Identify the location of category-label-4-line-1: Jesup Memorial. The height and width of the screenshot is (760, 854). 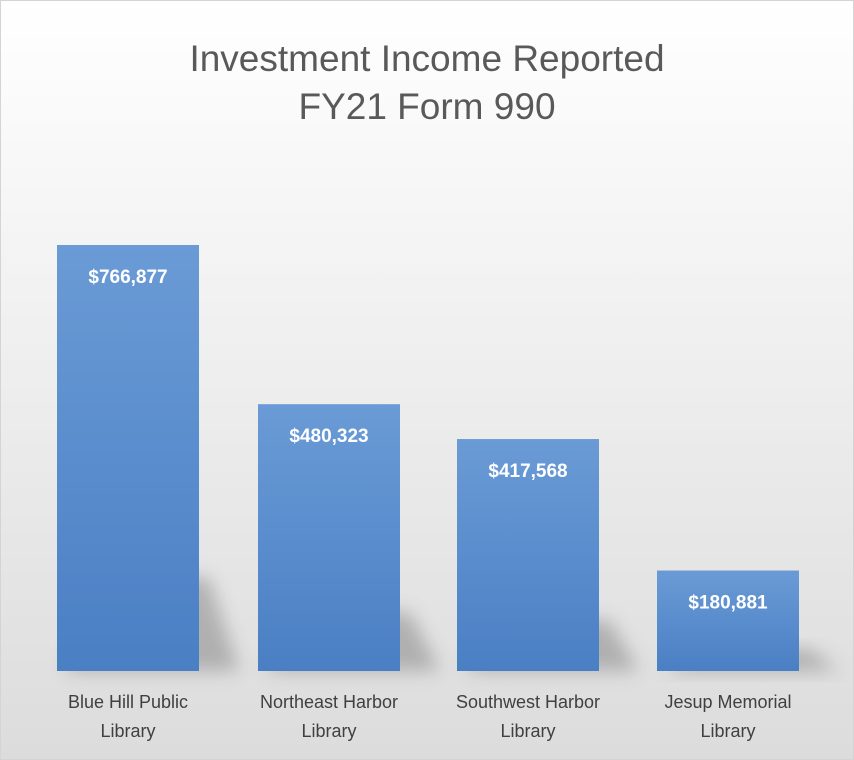
(727, 702).